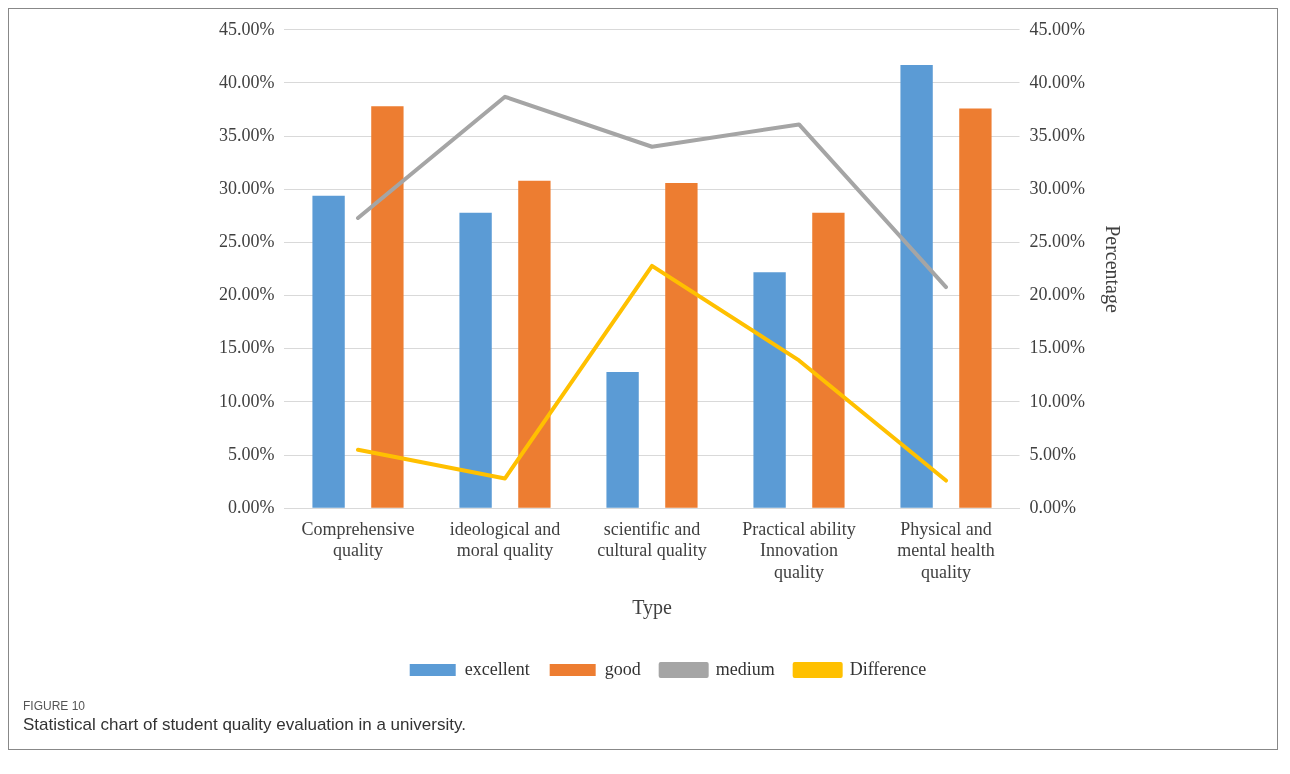 This screenshot has height=774, width=1290. Describe the element at coordinates (251, 506) in the screenshot. I see `y-tick-label: 0.00%` at that location.